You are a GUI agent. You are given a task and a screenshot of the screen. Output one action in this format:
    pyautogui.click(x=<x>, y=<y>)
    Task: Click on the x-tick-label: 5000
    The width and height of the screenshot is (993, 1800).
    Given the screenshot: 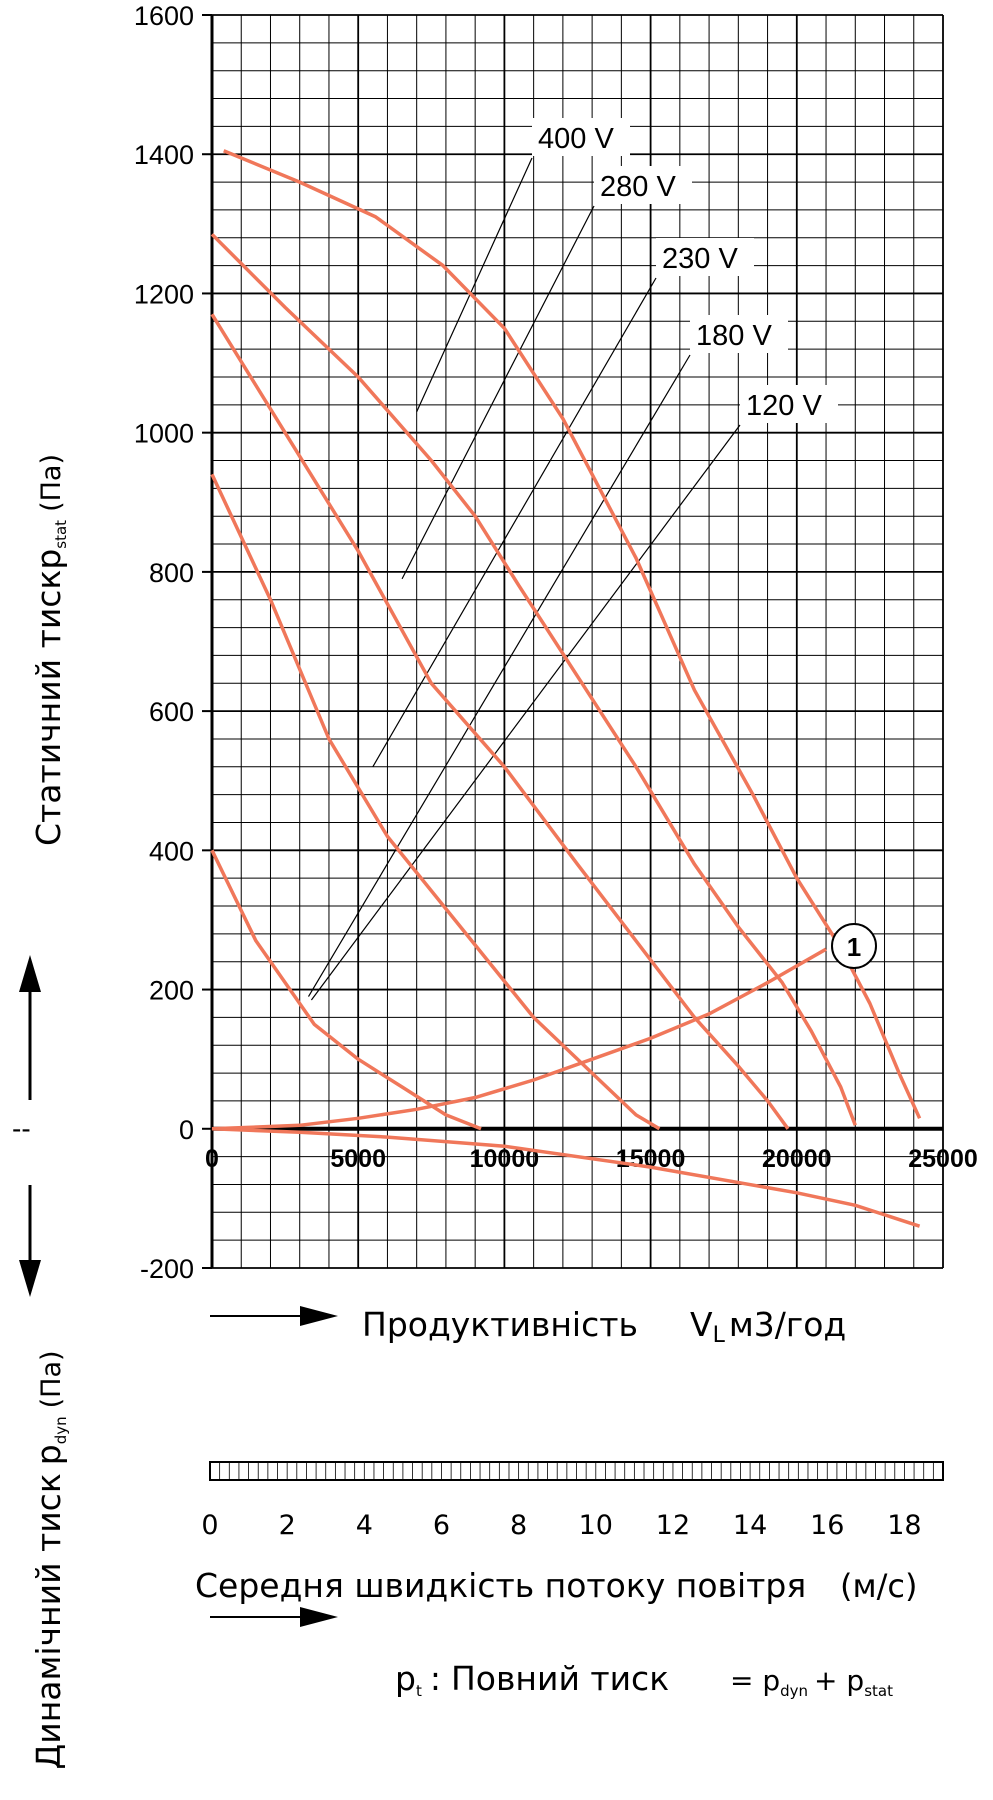 What is the action you would take?
    pyautogui.click(x=358, y=1159)
    